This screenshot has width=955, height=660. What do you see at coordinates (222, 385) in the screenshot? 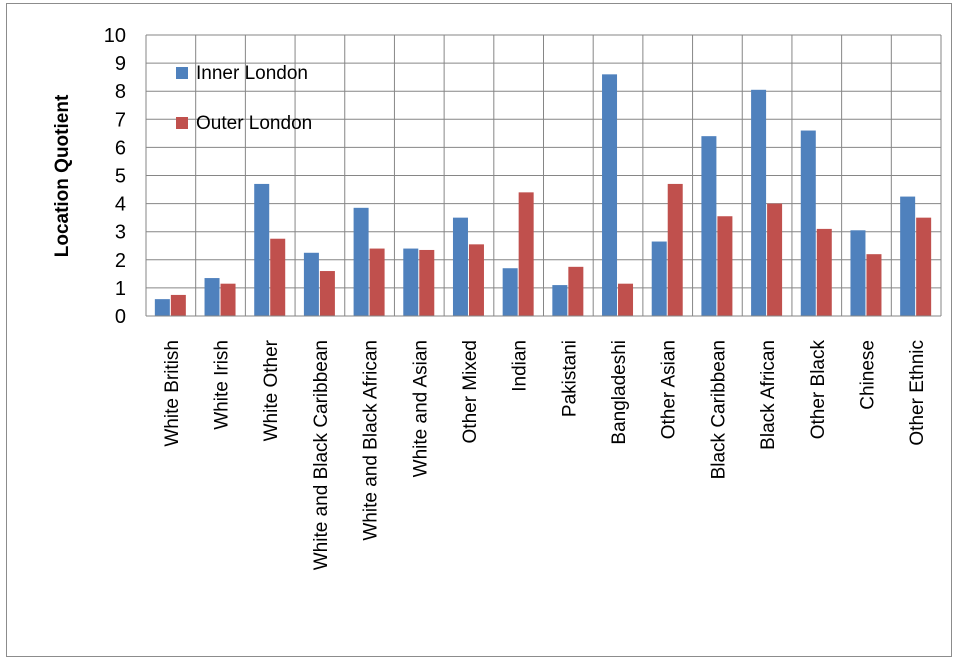
I see `x-tick-label: White Irish` at bounding box center [222, 385].